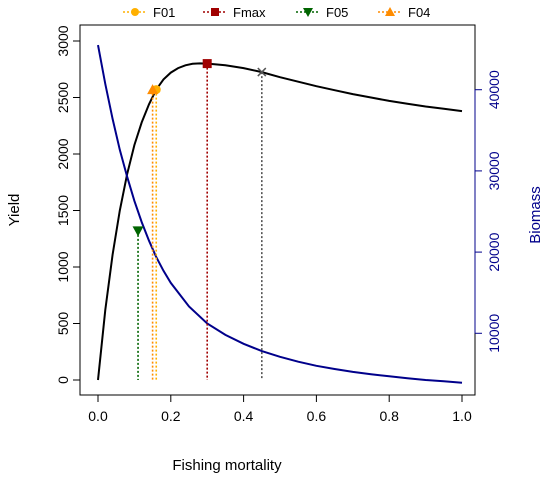 The width and height of the screenshot is (550, 480). I want to click on y-tick-label: 0, so click(63, 380).